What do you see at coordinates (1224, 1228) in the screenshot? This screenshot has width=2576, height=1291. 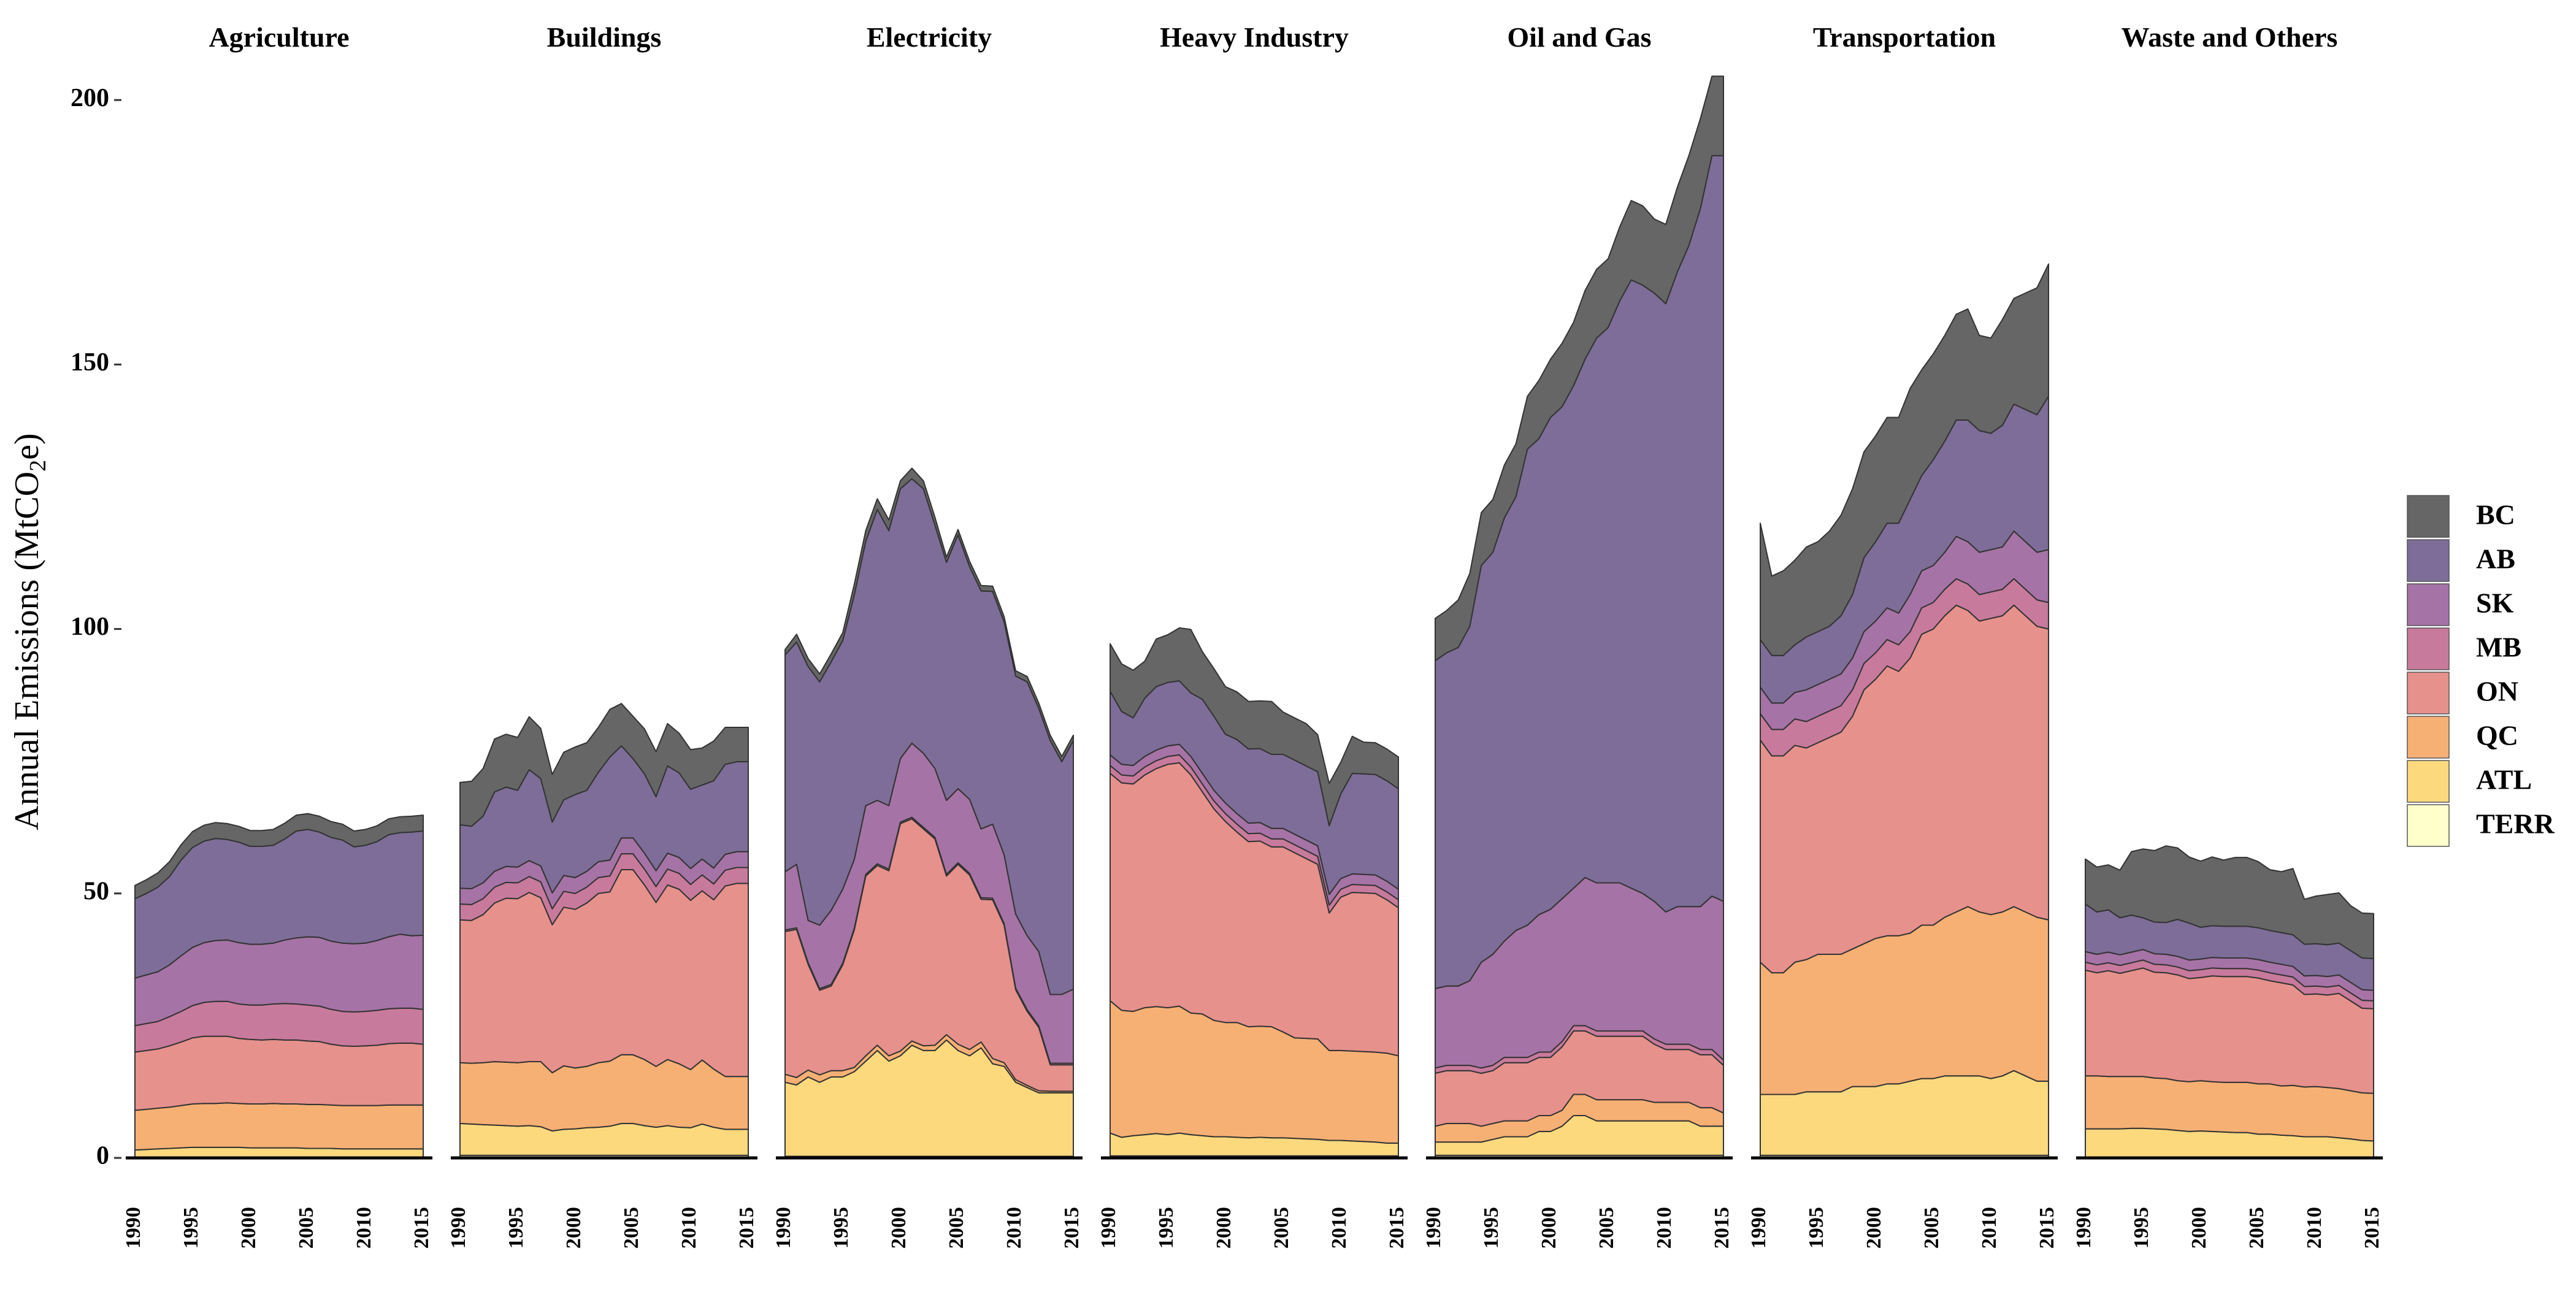 I see `x-tick-label-heavy-industry-2000: 2000` at bounding box center [1224, 1228].